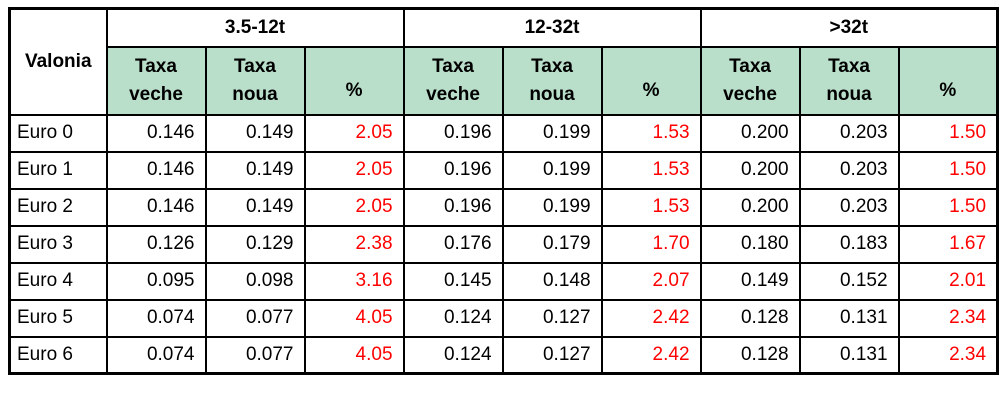 Image resolution: width=1004 pixels, height=402 pixels. I want to click on cell-taxa-veche: 0.095, so click(156, 281).